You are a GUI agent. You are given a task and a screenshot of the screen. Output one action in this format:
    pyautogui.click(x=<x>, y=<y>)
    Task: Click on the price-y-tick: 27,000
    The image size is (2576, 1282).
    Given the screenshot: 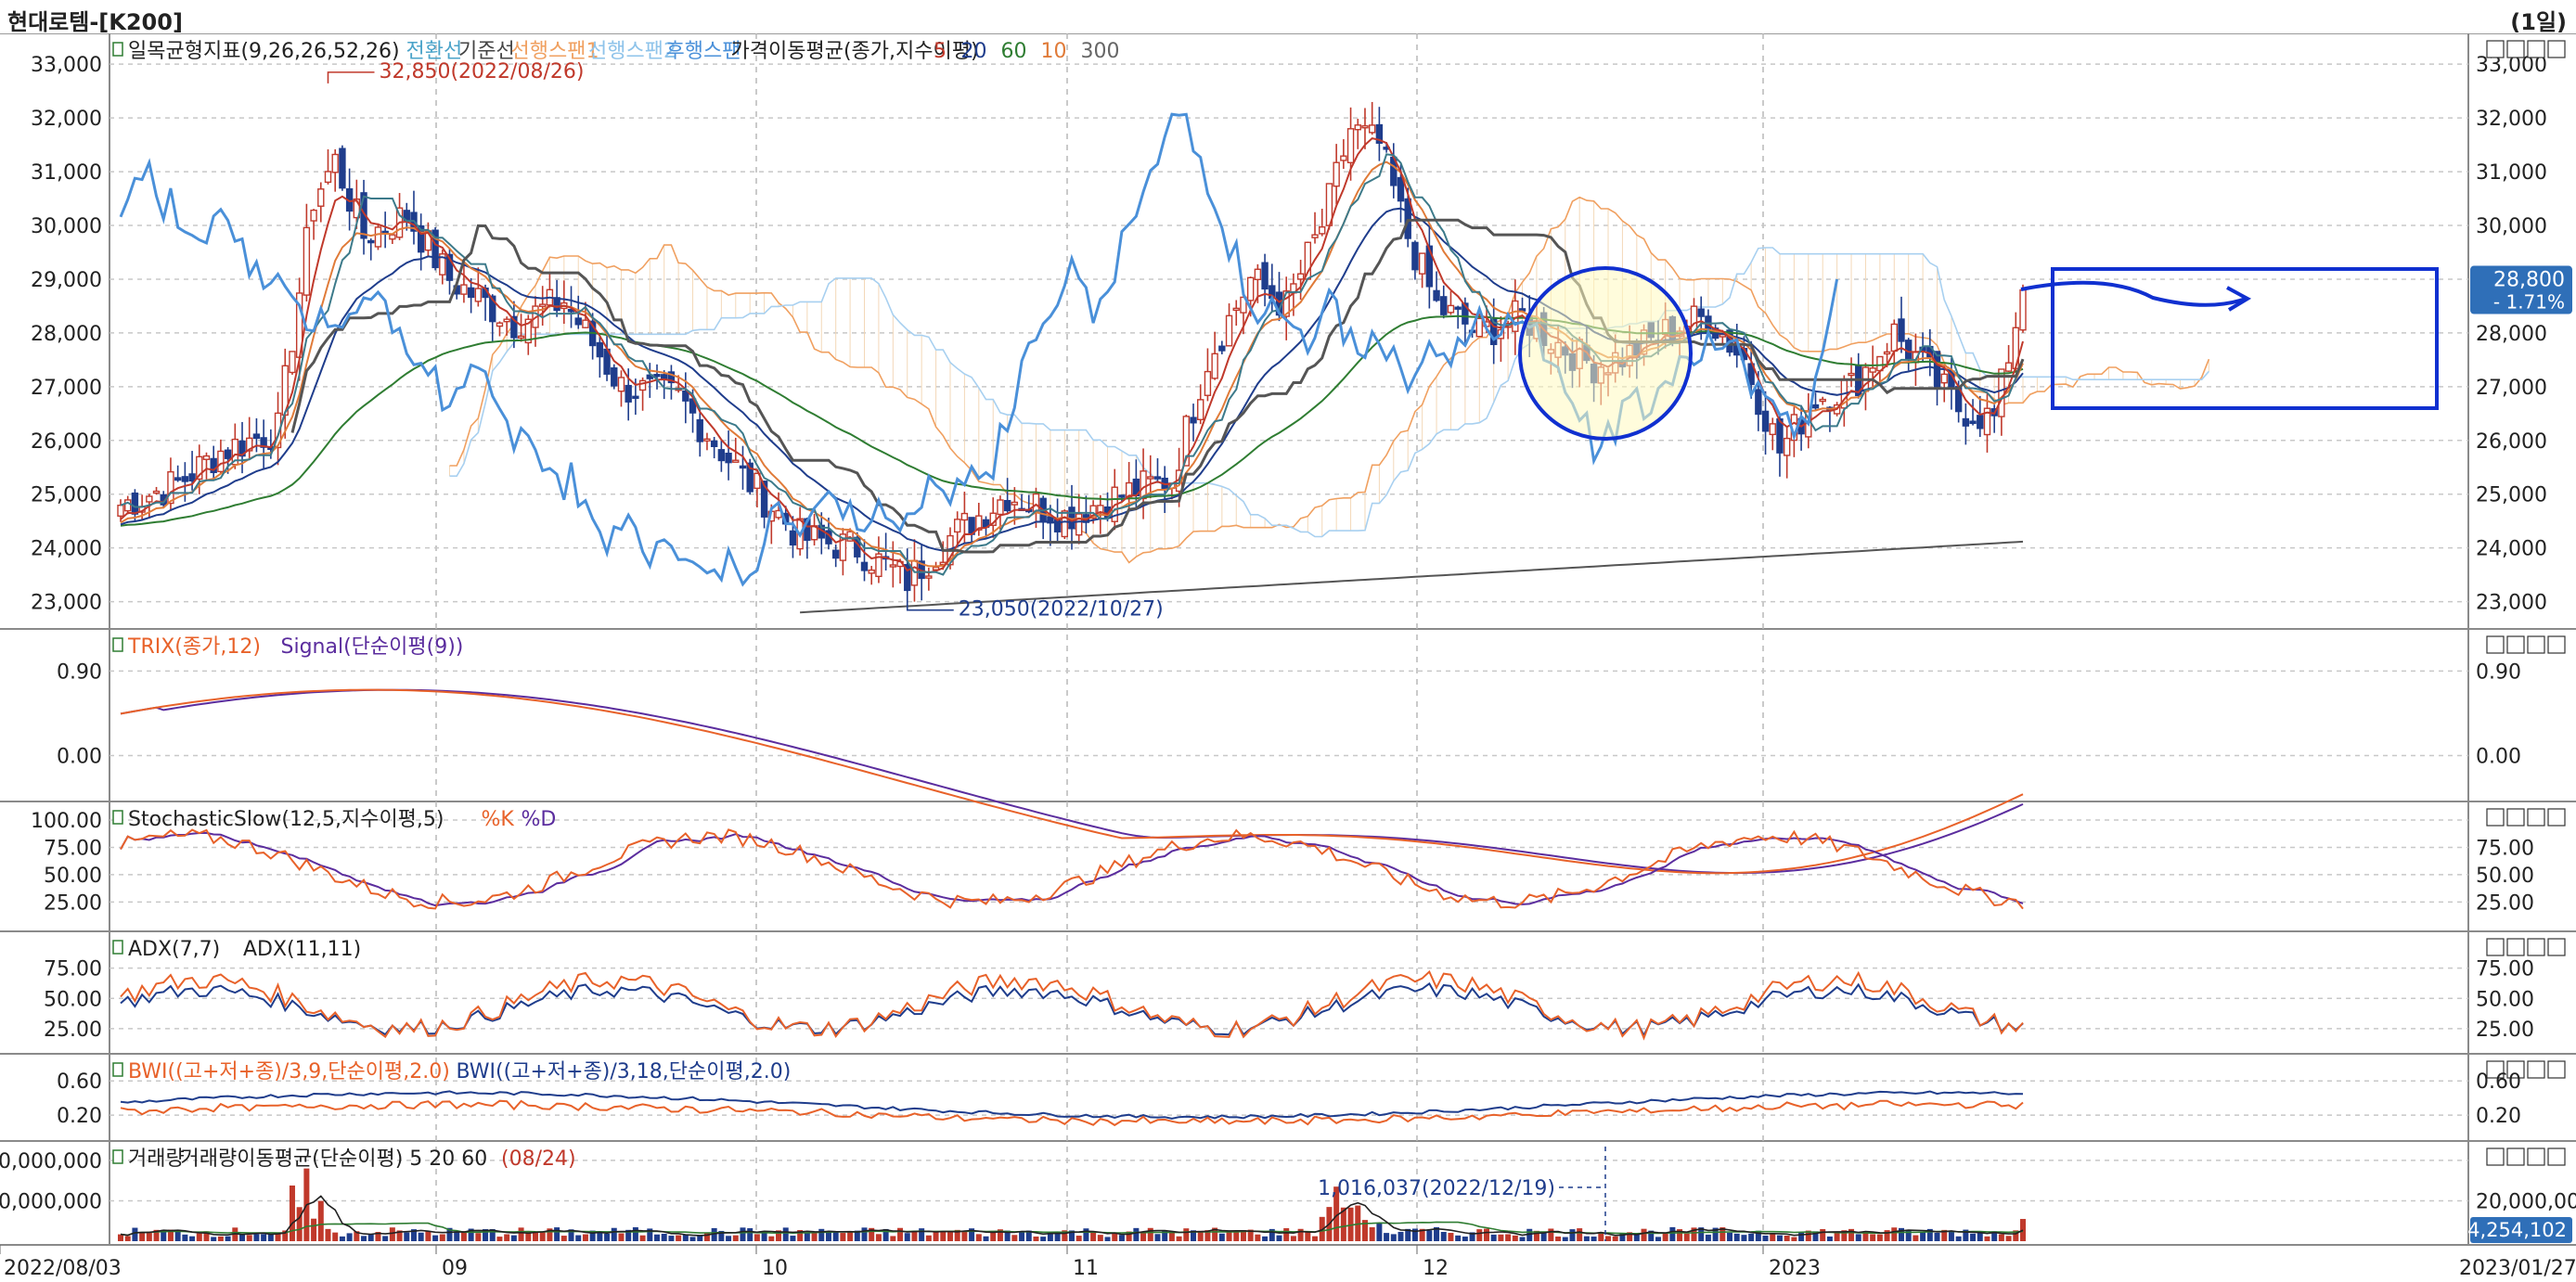 What is the action you would take?
    pyautogui.click(x=66, y=388)
    